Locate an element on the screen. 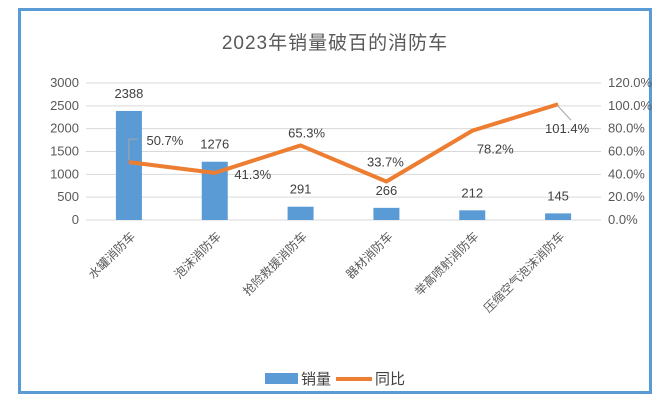 Image resolution: width=660 pixels, height=401 pixels. sales-data-label: 1276 is located at coordinates (214, 144).